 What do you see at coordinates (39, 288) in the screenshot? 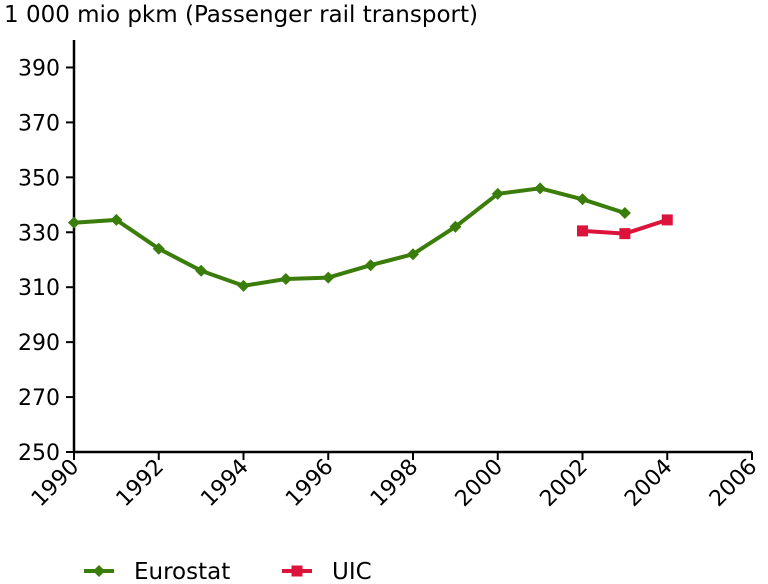
I see `y-tick-label: 310` at bounding box center [39, 288].